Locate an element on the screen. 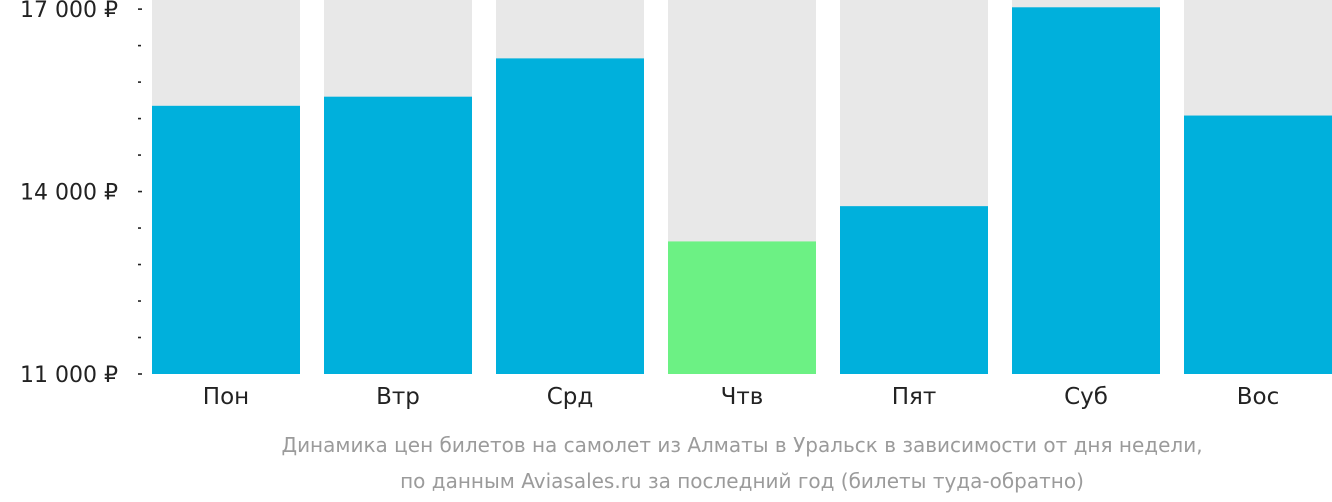  x-tick-label-6: Вос is located at coordinates (1258, 397).